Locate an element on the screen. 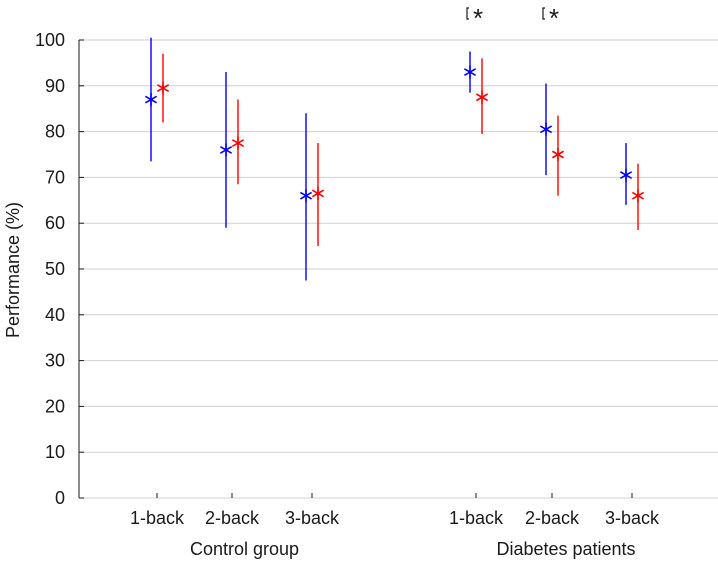 This screenshot has width=718, height=563. group-label: Control group is located at coordinates (244, 549).